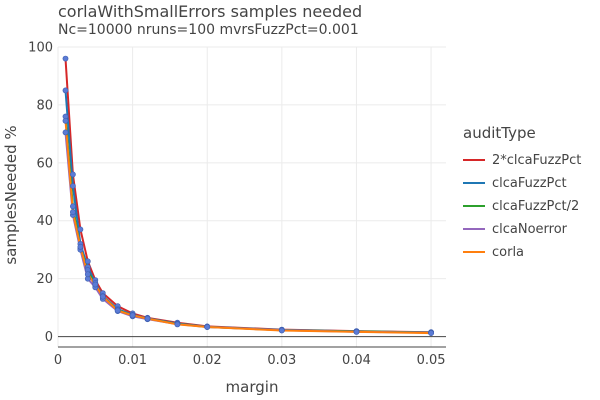 This screenshot has width=600, height=400. Describe the element at coordinates (508, 252) in the screenshot. I see `legend-label: corla` at that location.